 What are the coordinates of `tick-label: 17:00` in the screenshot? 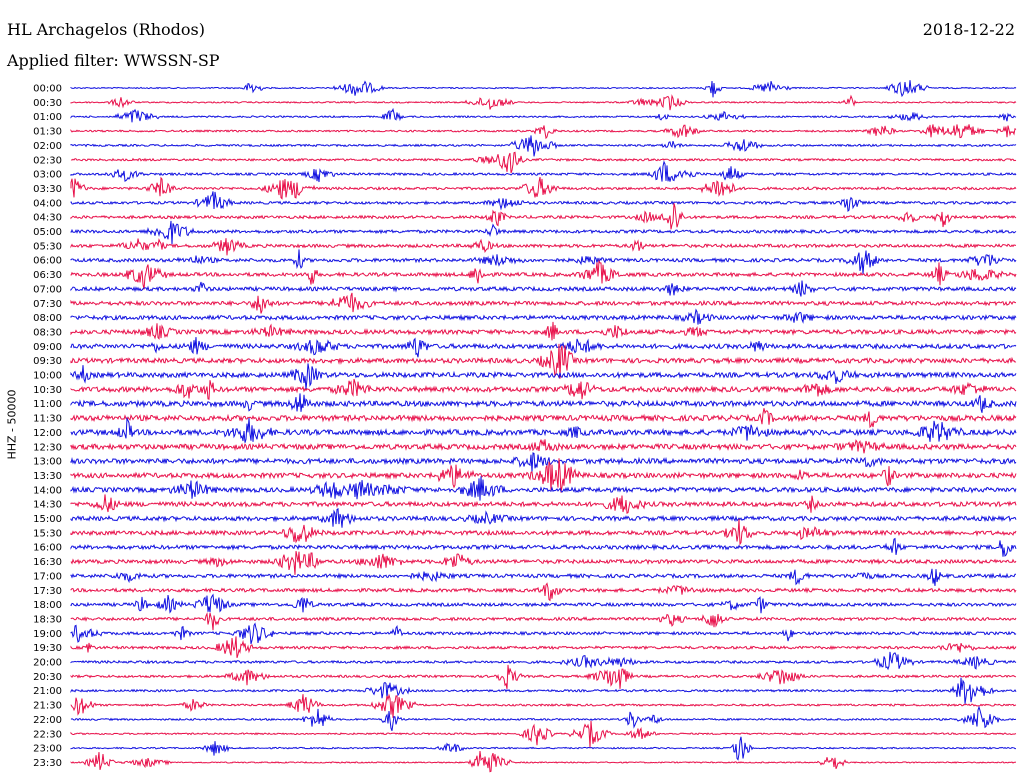 It's located at (47, 576).